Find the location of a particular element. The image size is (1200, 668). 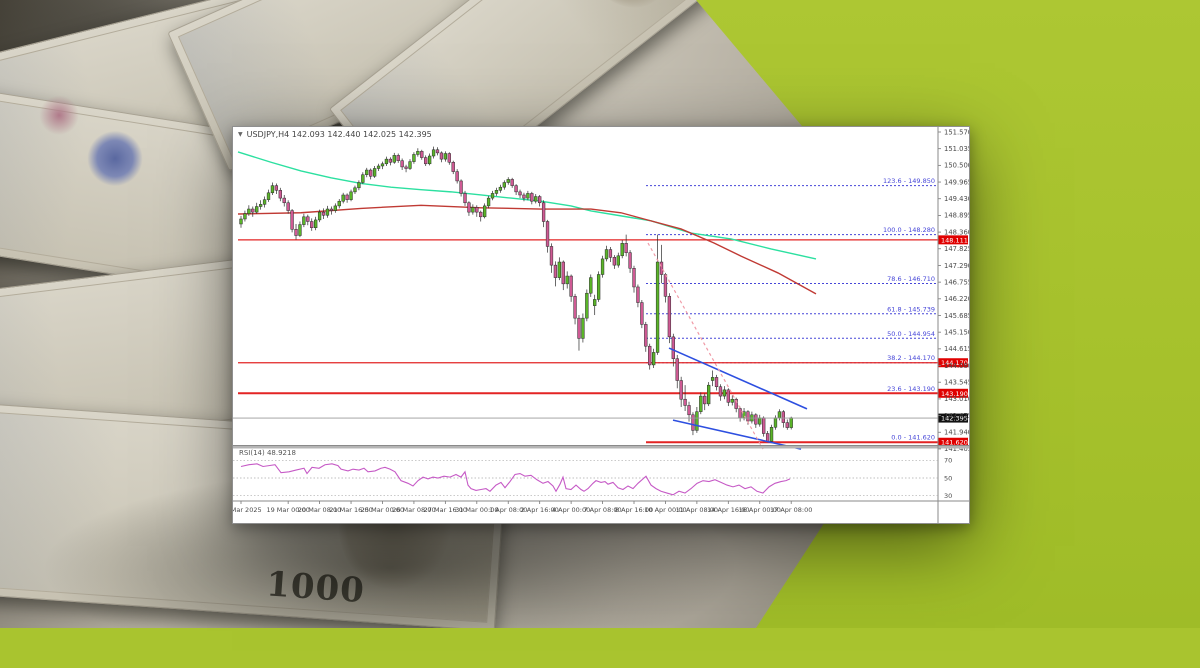

price-tag-red-text: 141.620 is located at coordinates (954, 443).